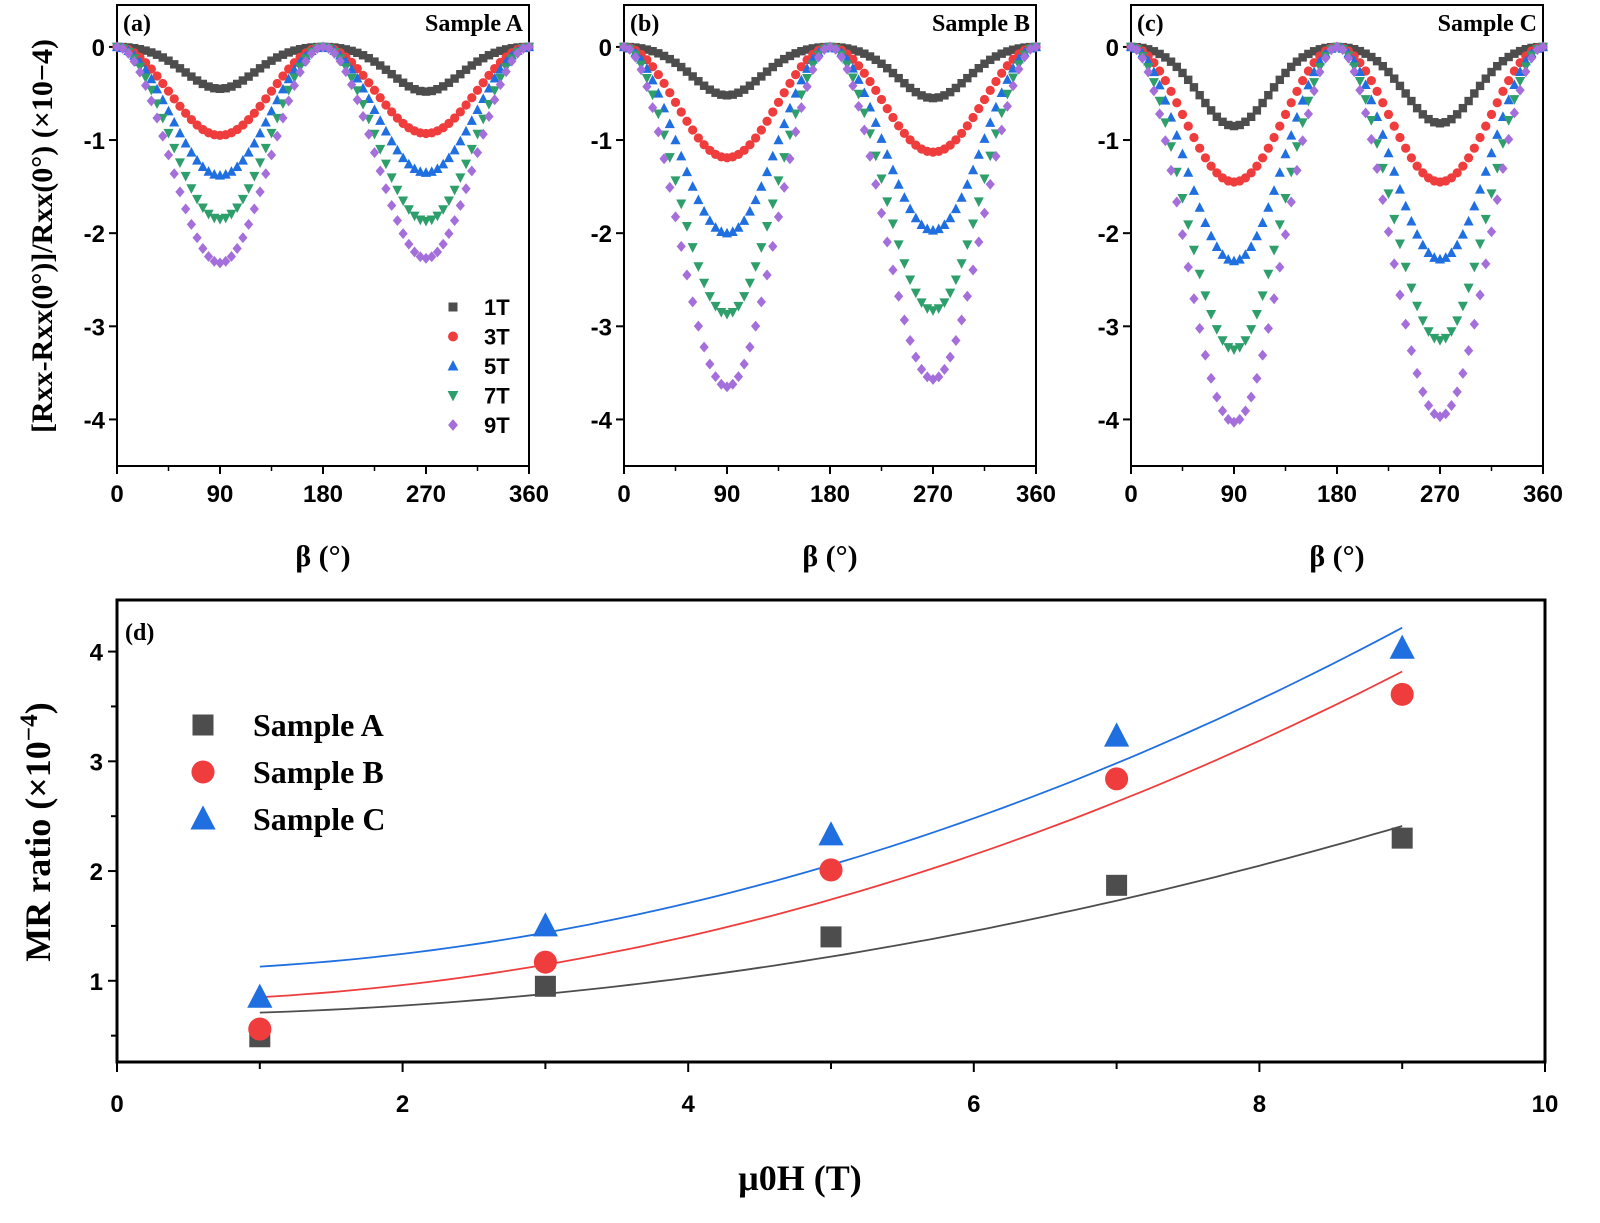  Describe the element at coordinates (1543, 494) in the screenshot. I see `x-tick-label: 360` at that location.